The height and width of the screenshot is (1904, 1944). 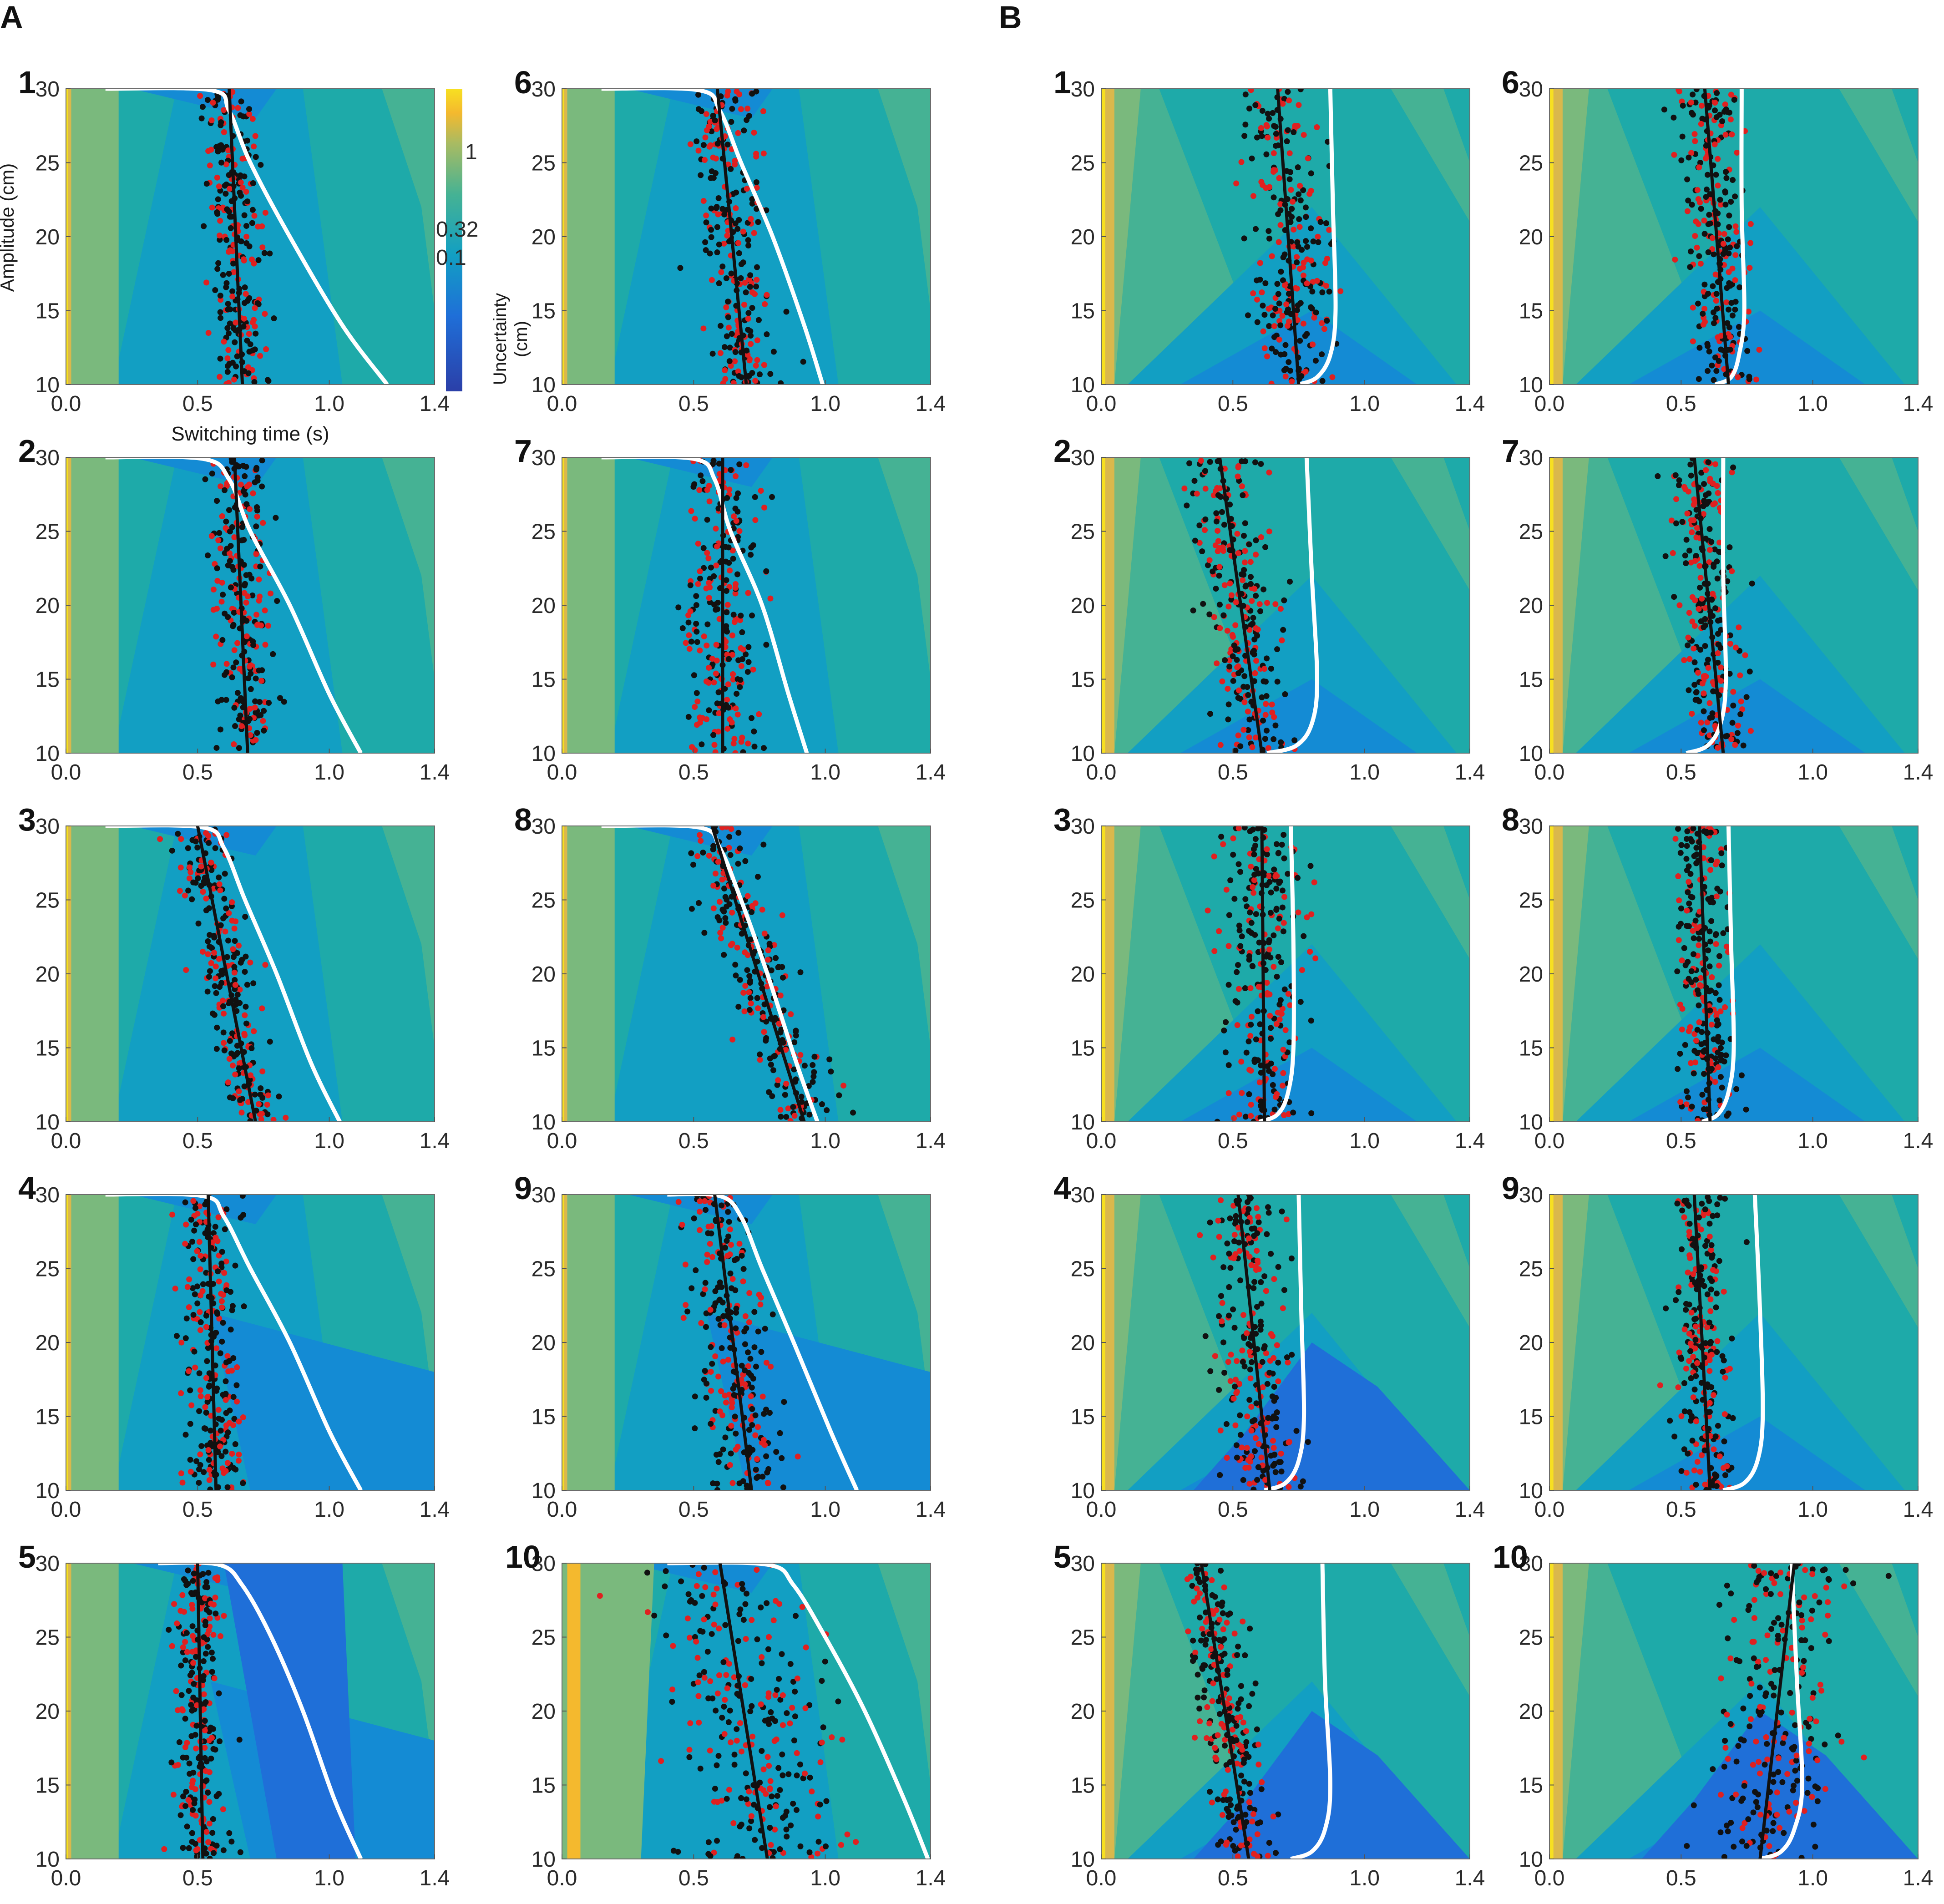 I want to click on plot-area, so click(x=1285, y=605).